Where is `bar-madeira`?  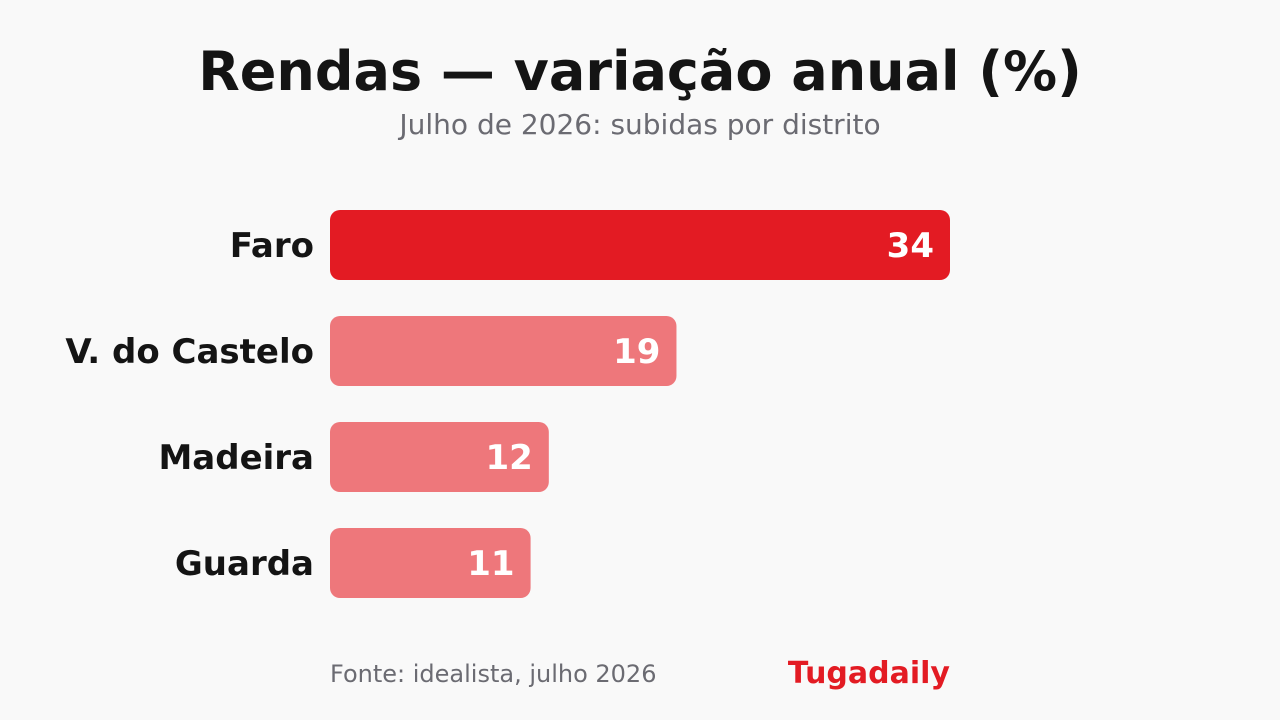
bar-madeira is located at coordinates (439, 457).